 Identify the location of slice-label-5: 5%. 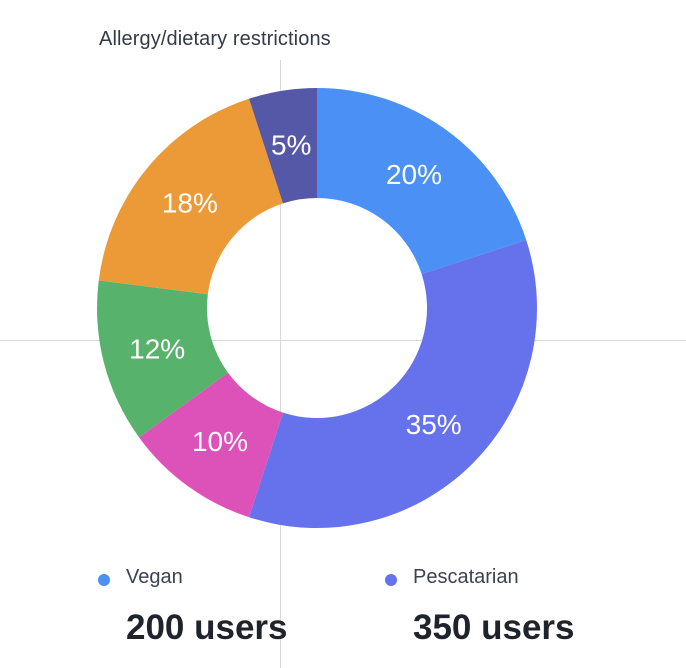
(291, 145).